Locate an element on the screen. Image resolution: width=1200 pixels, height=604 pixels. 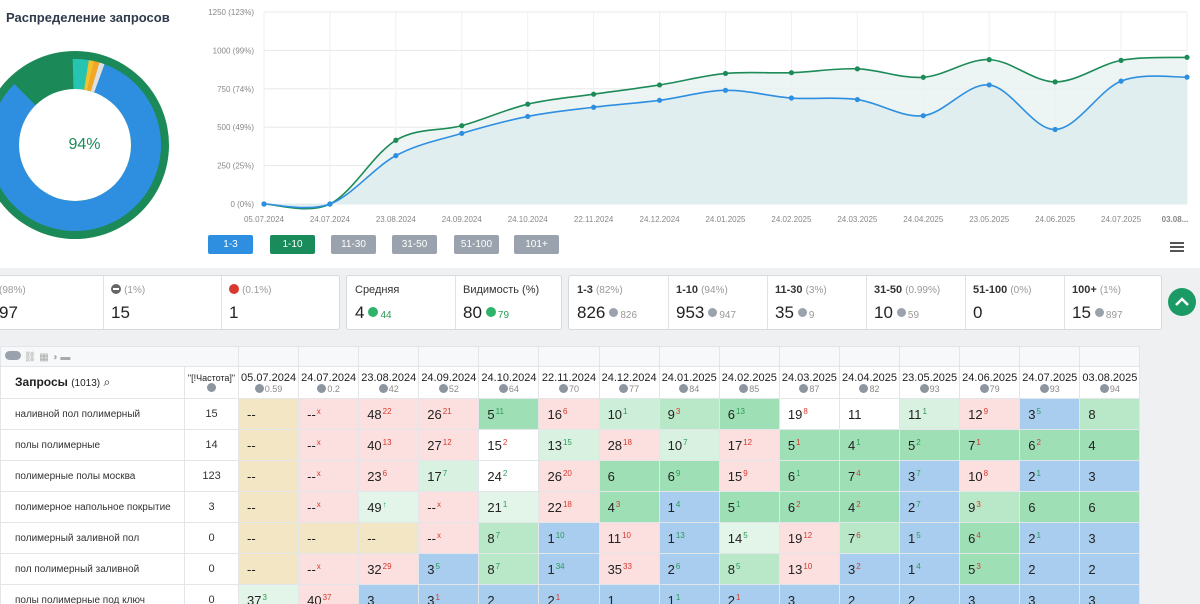
date-header: 23.05.2025 93 is located at coordinates (930, 382).